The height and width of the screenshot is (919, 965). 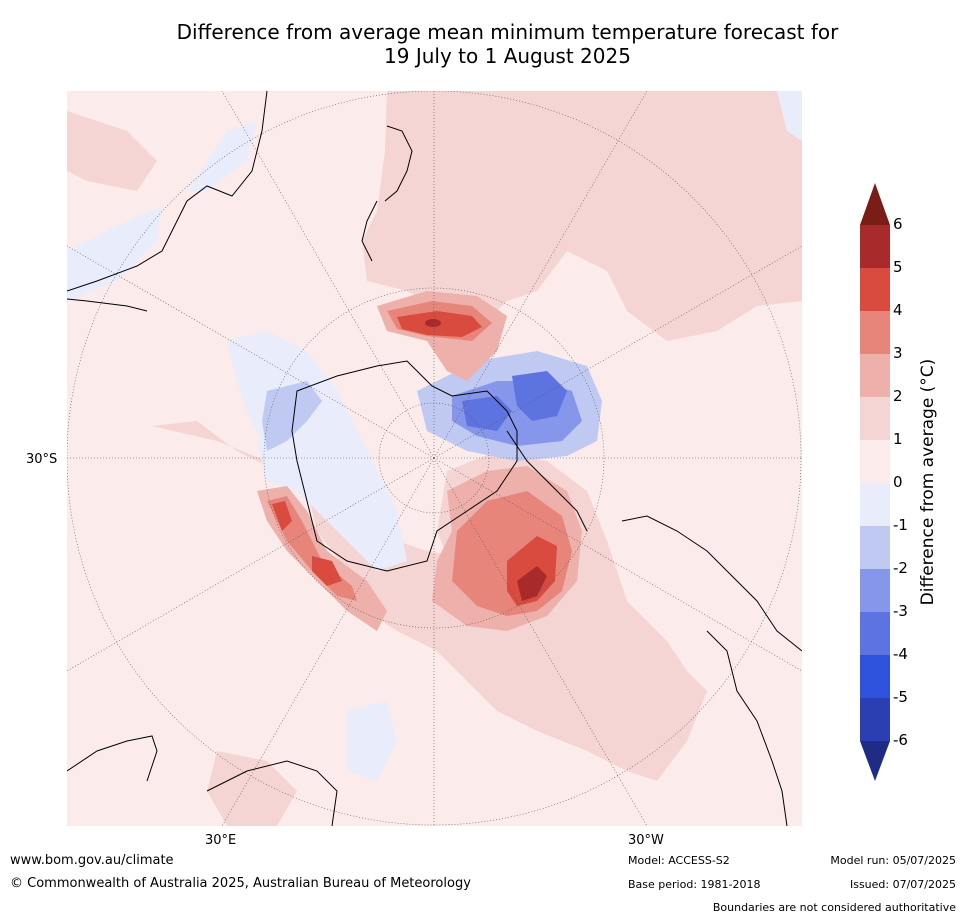 What do you see at coordinates (898, 224) in the screenshot?
I see `colorbar-tick-label: 6` at bounding box center [898, 224].